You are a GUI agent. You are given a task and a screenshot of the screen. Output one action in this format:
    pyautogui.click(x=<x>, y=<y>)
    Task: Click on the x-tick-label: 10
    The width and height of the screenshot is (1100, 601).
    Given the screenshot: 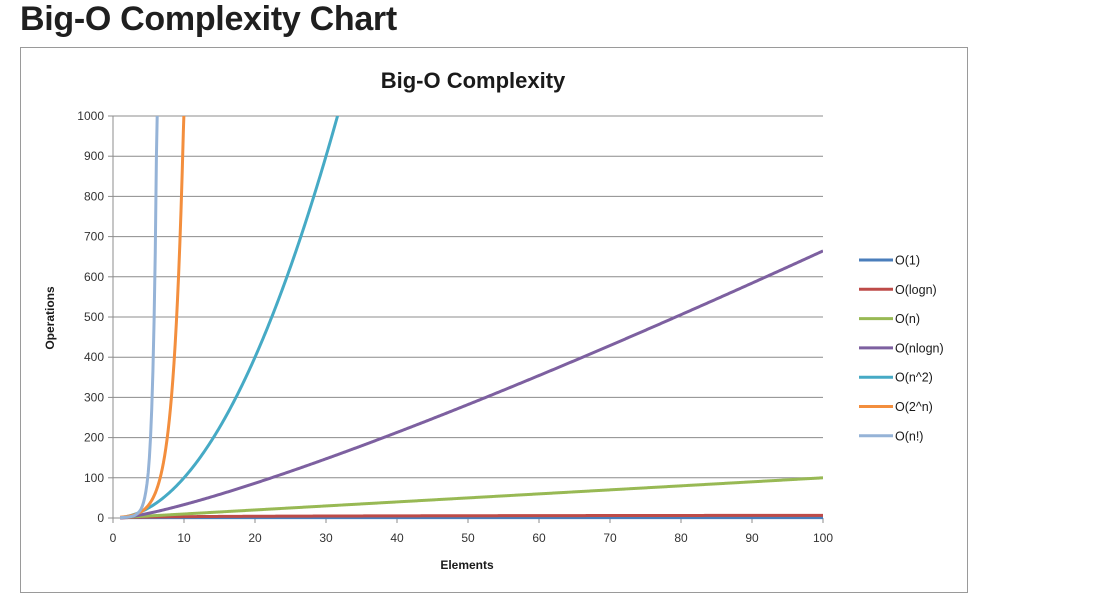 What is the action you would take?
    pyautogui.click(x=184, y=538)
    